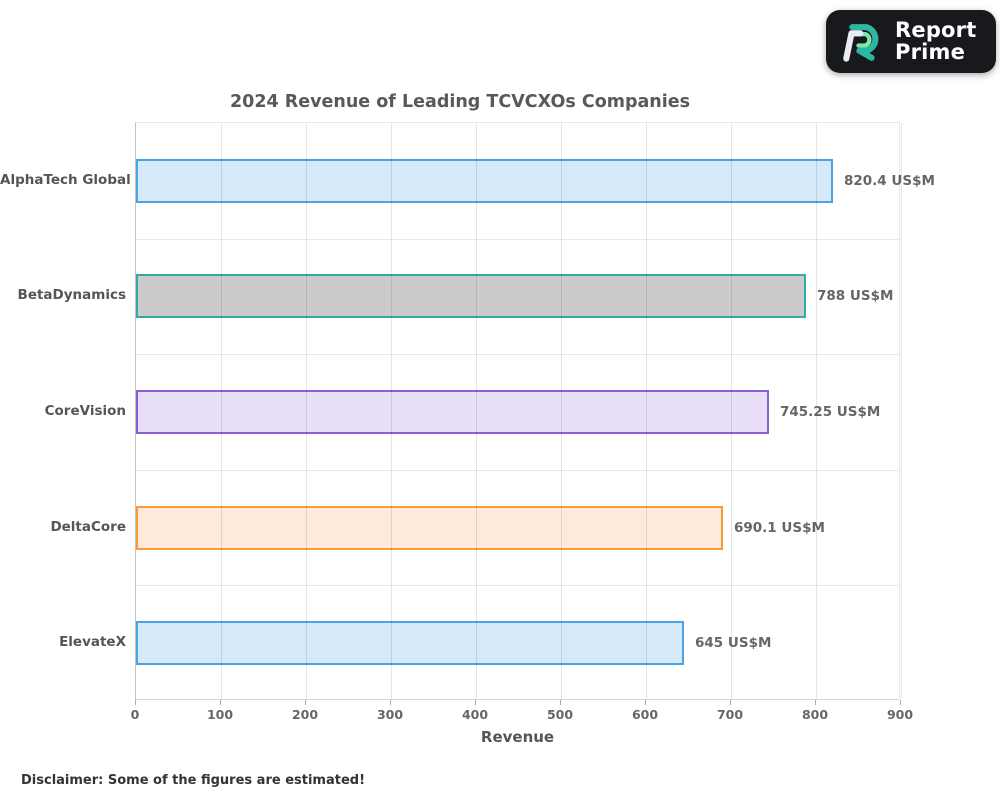 This screenshot has height=800, width=1000. Describe the element at coordinates (88, 527) in the screenshot. I see `category-label: DeltaCore` at that location.